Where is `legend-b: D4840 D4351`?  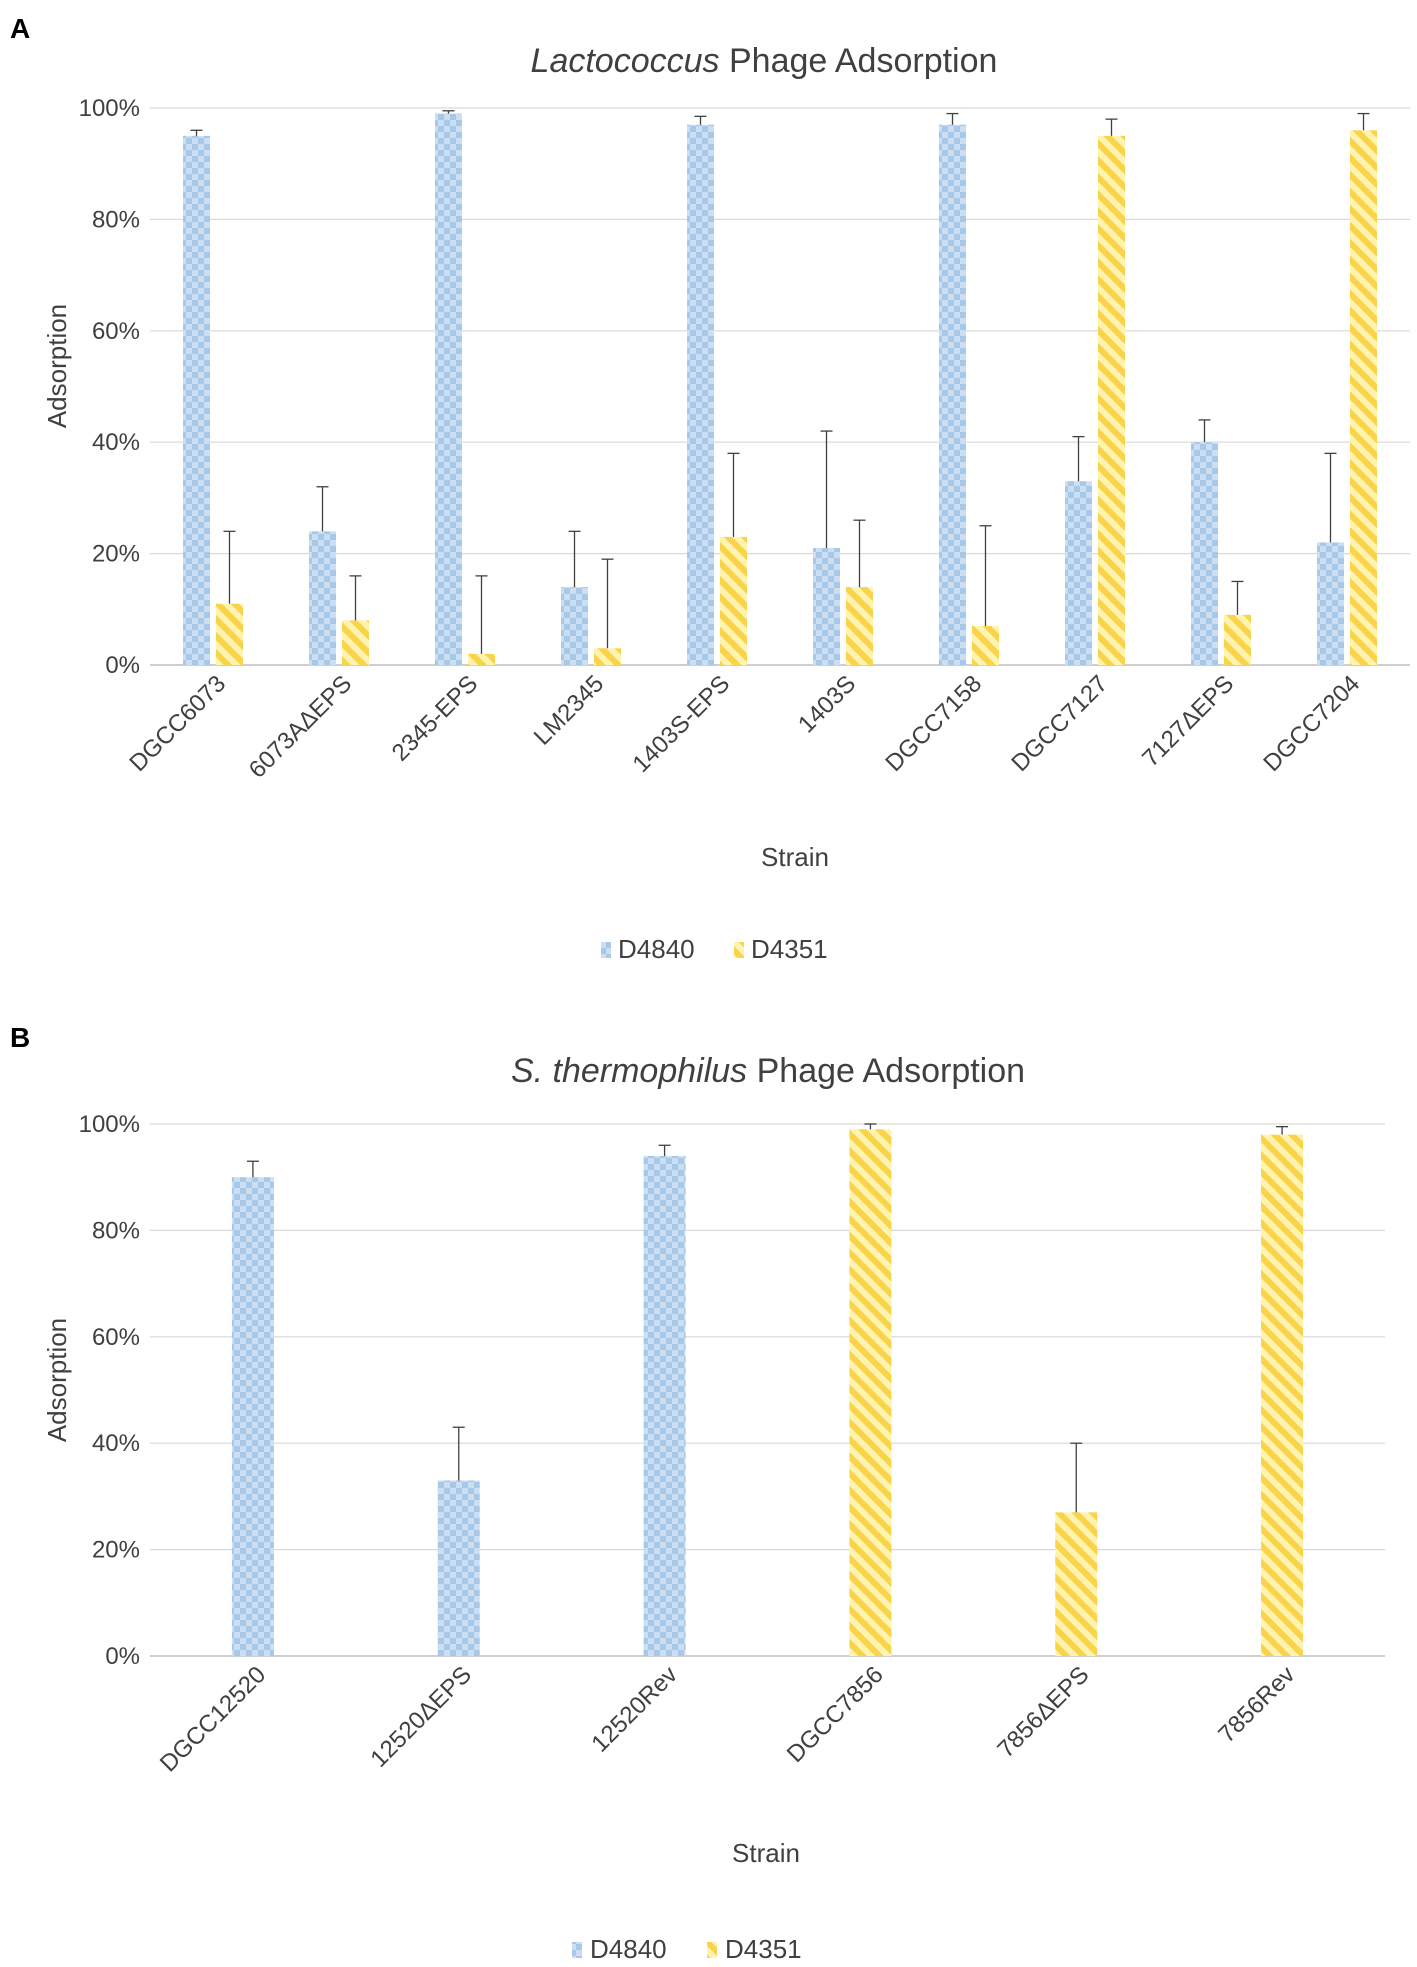 legend-b: D4840 D4351 is located at coordinates (687, 1949).